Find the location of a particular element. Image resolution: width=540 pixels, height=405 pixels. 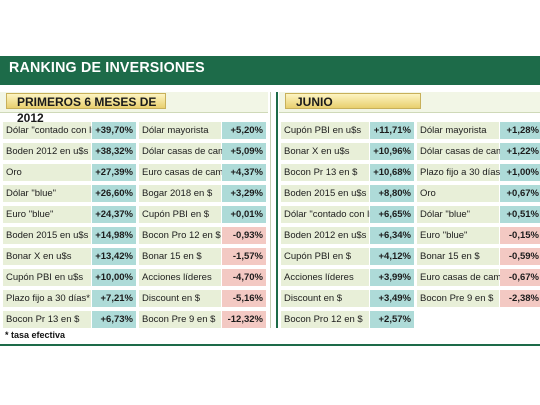

section-divider is located at coordinates (277, 210).